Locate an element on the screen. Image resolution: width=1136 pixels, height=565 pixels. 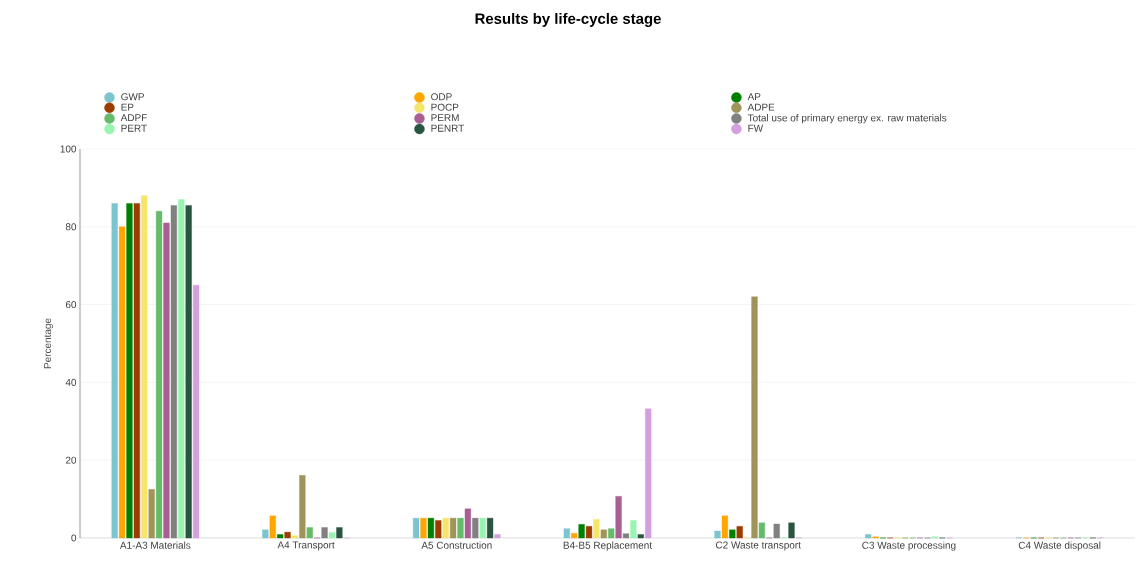
y-axis-title: Percentage is located at coordinates (49, 343).